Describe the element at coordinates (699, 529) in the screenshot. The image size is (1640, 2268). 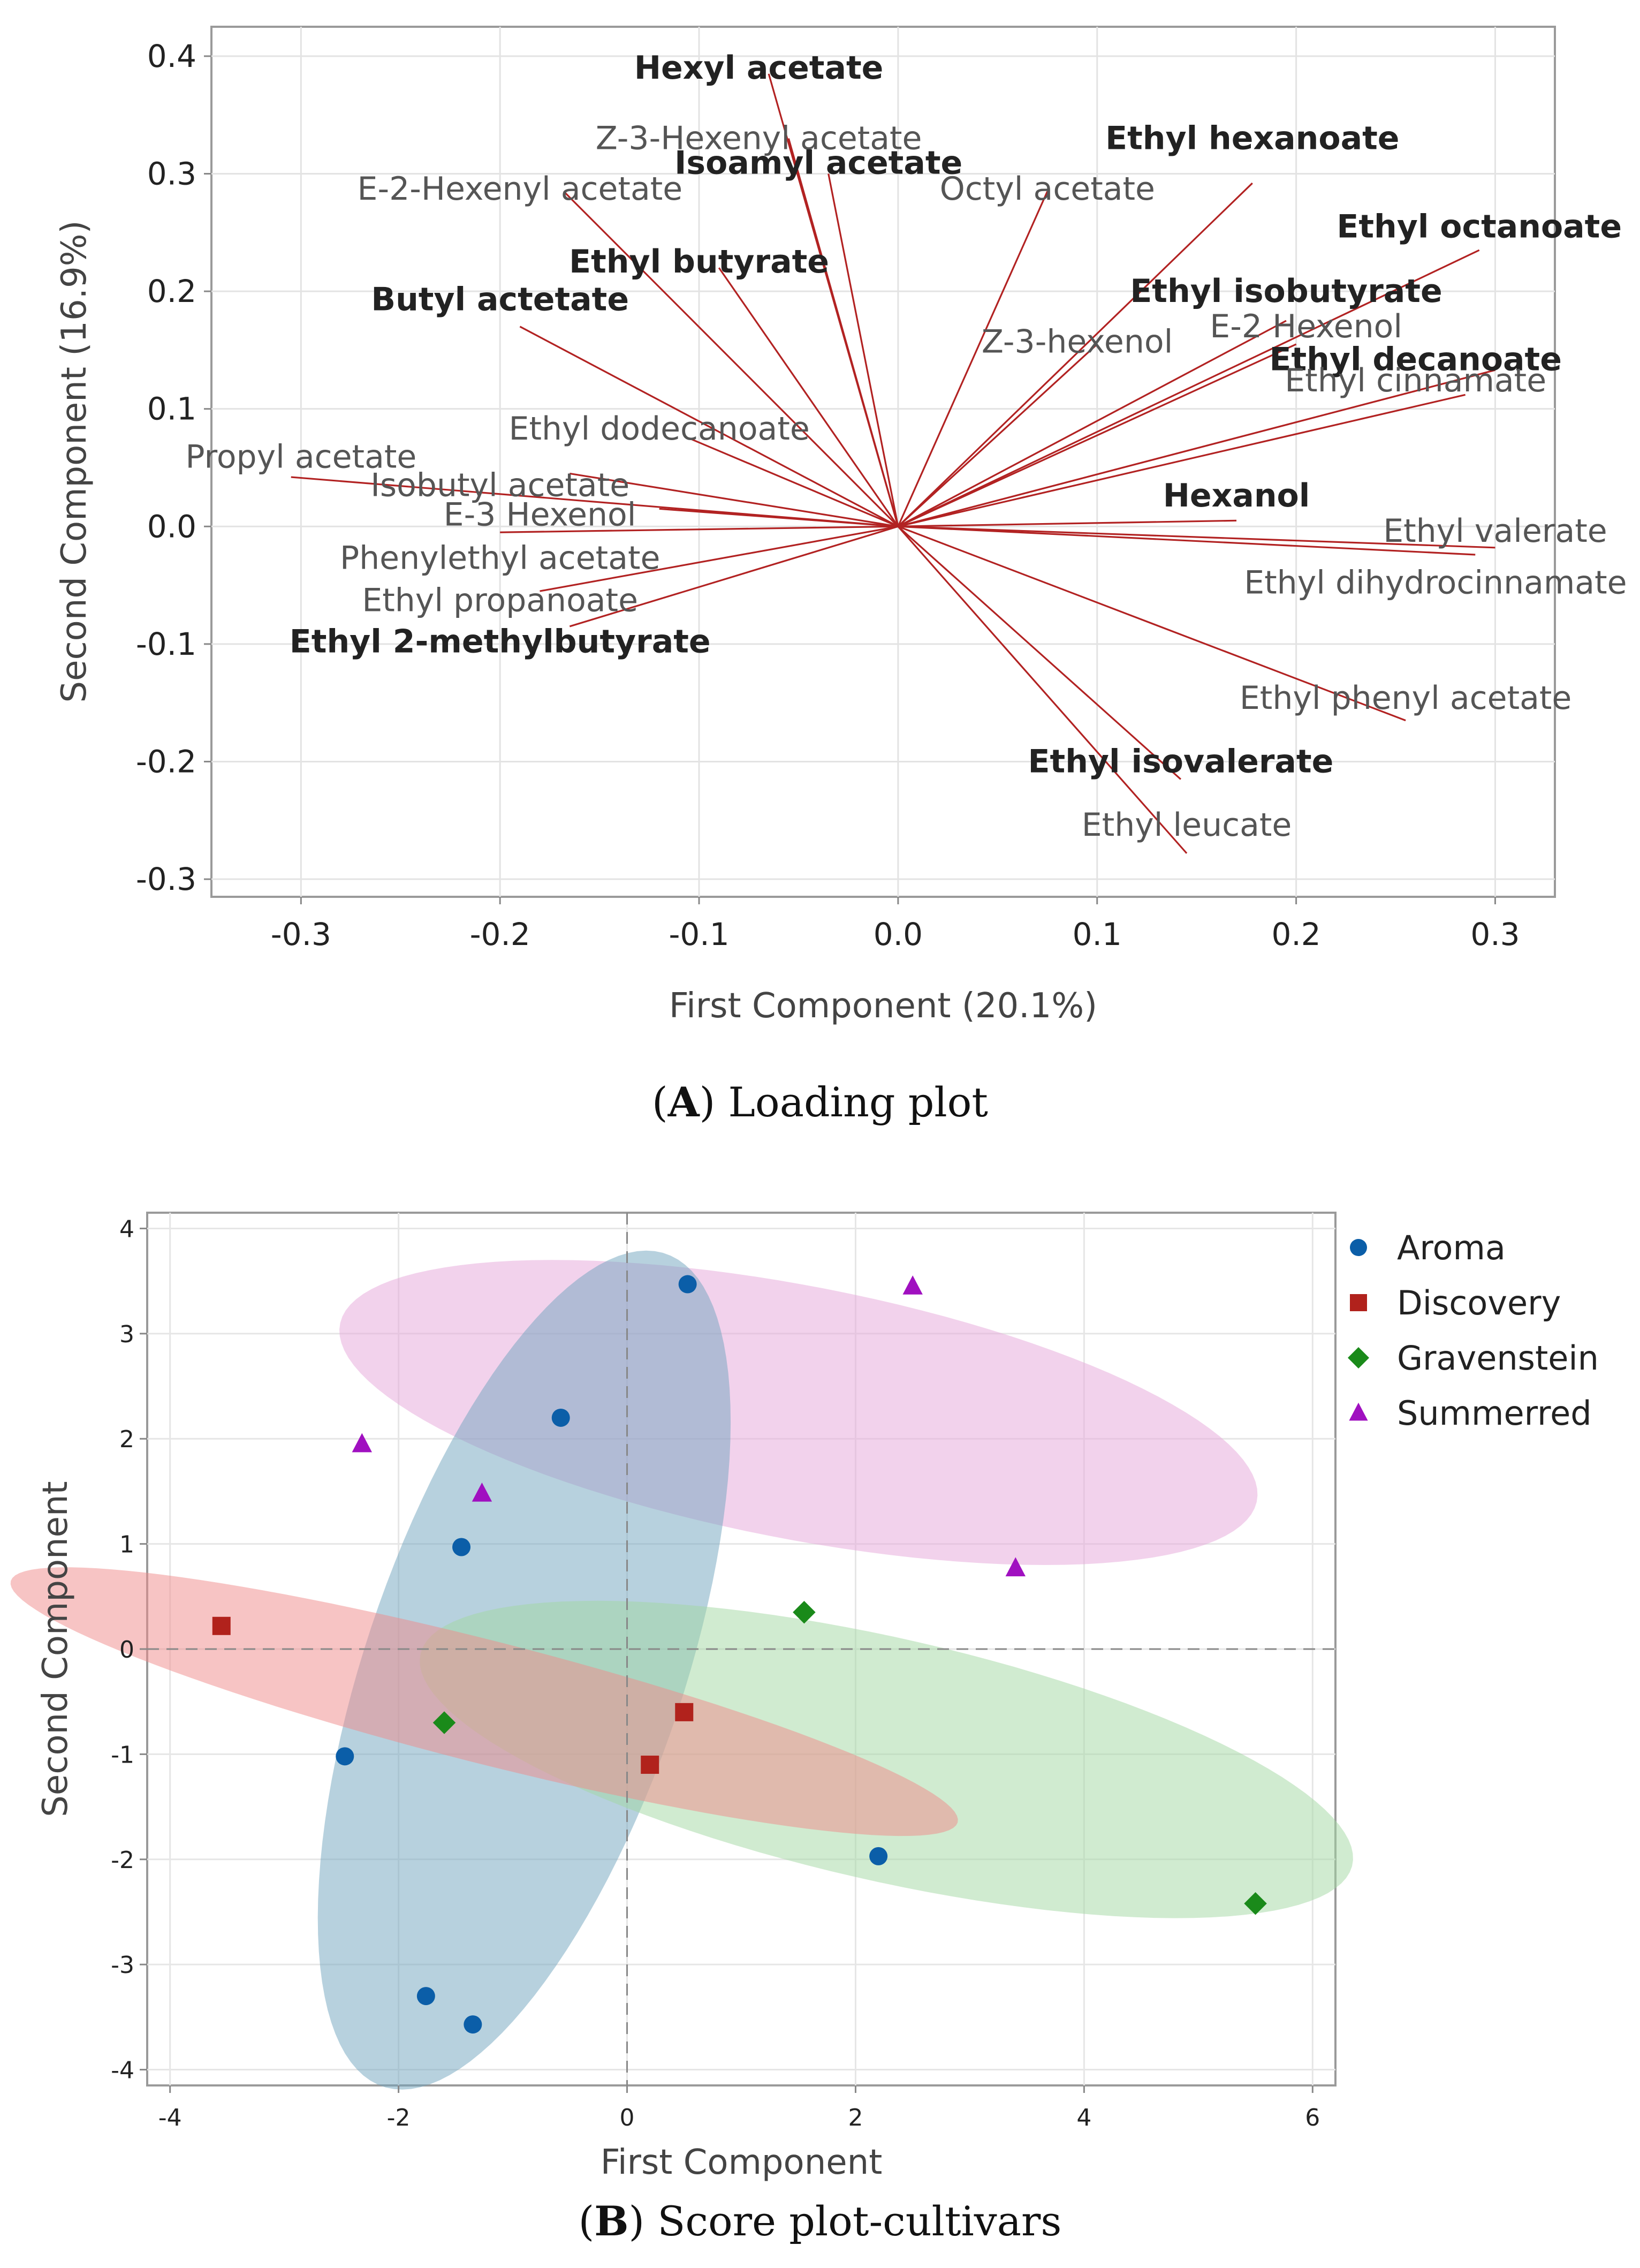
I see `loading-vector-phenylethyl-acetate` at that location.